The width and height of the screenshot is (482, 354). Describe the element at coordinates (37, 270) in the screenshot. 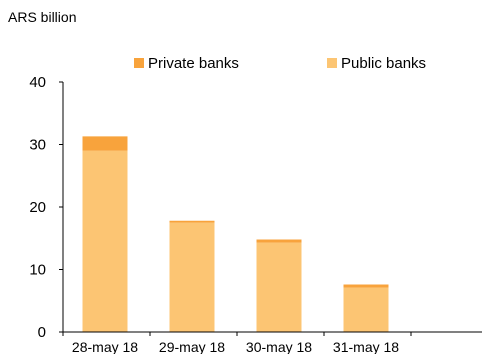

I see `y-tick-label: 10` at that location.